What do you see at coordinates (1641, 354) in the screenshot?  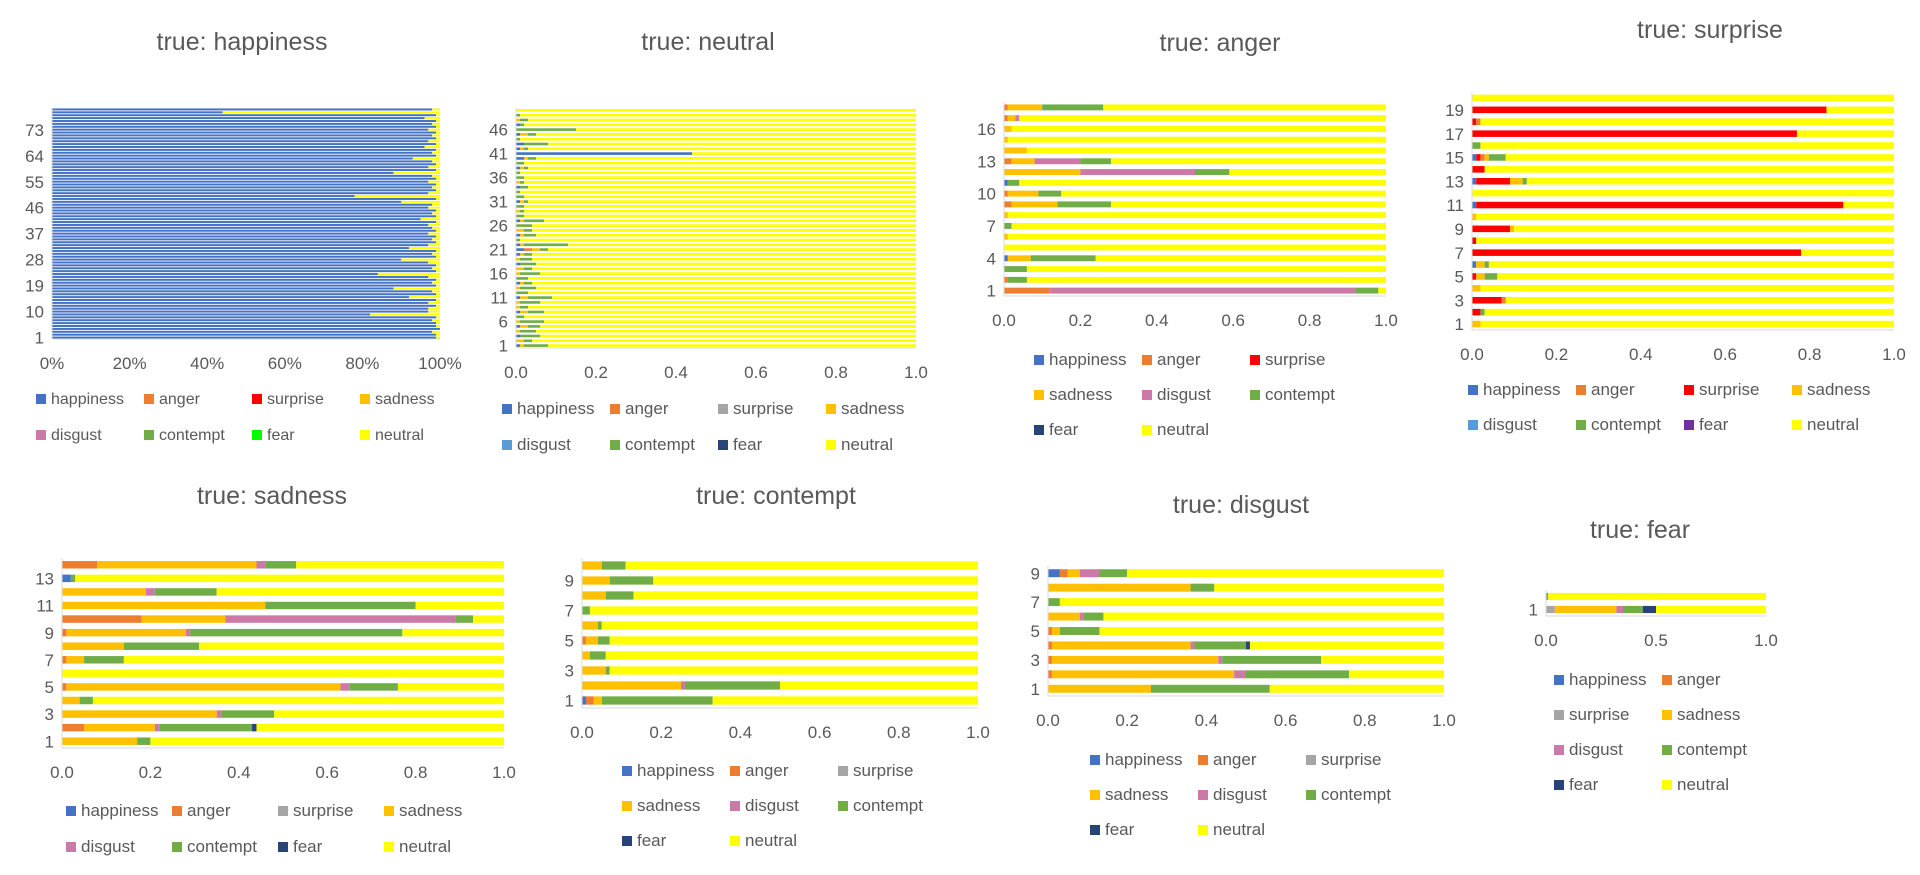 I see `x-tick-label: 0.4` at bounding box center [1641, 354].